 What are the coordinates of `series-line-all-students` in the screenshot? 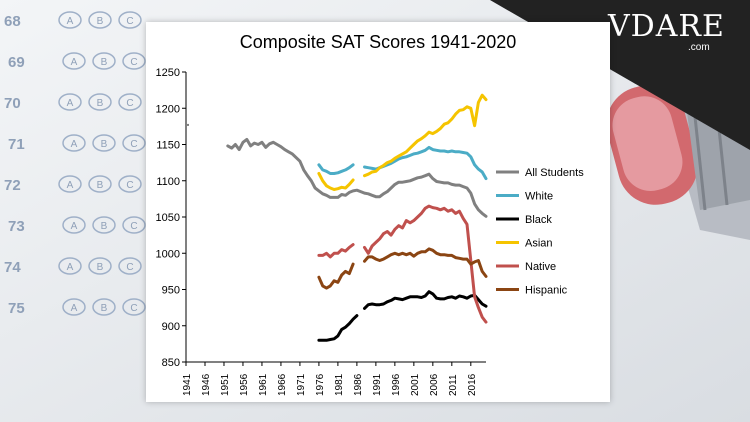 It's located at (357, 177).